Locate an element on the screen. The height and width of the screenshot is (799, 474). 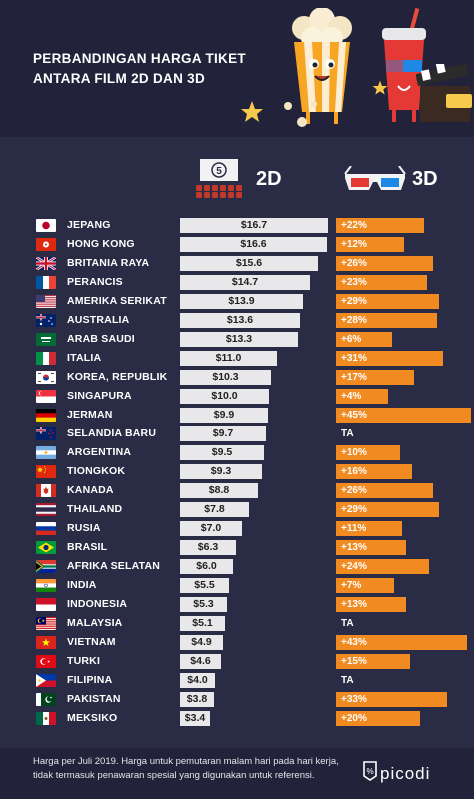
title-line-1: PERBANDINGAN HARGA TIKET is located at coordinates (139, 58).